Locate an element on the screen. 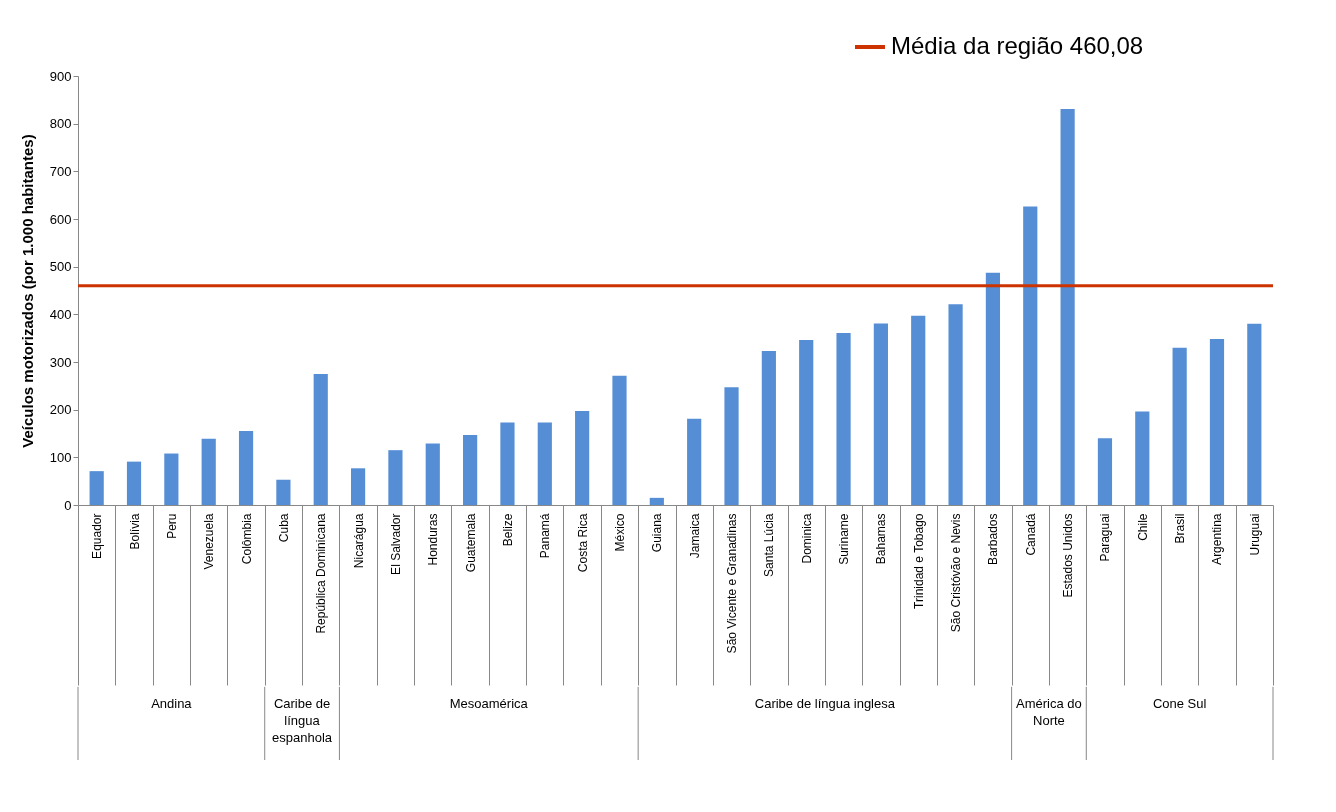  x-tick-label: Nicarágua is located at coordinates (358, 541).